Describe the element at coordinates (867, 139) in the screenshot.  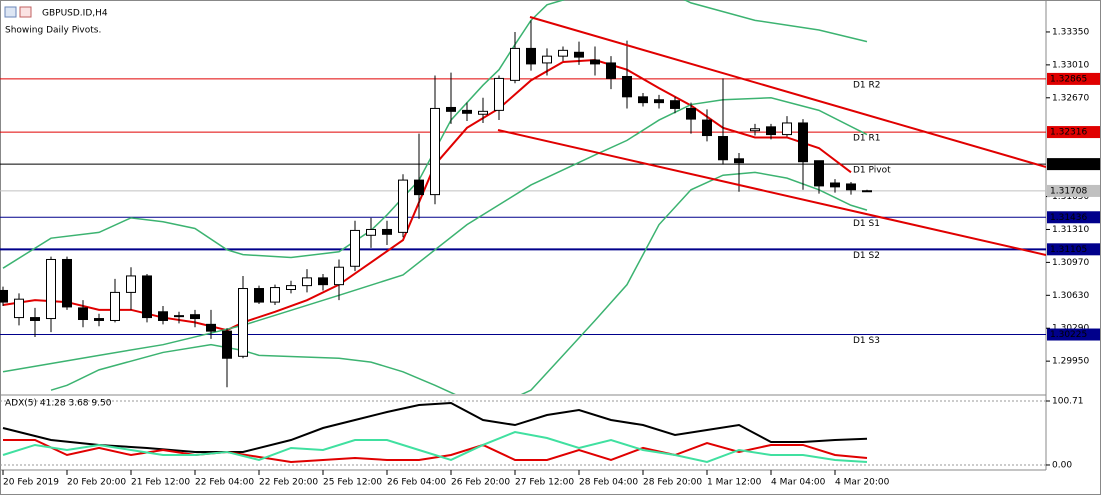
I see `pivot-label: D1 R1` at that location.